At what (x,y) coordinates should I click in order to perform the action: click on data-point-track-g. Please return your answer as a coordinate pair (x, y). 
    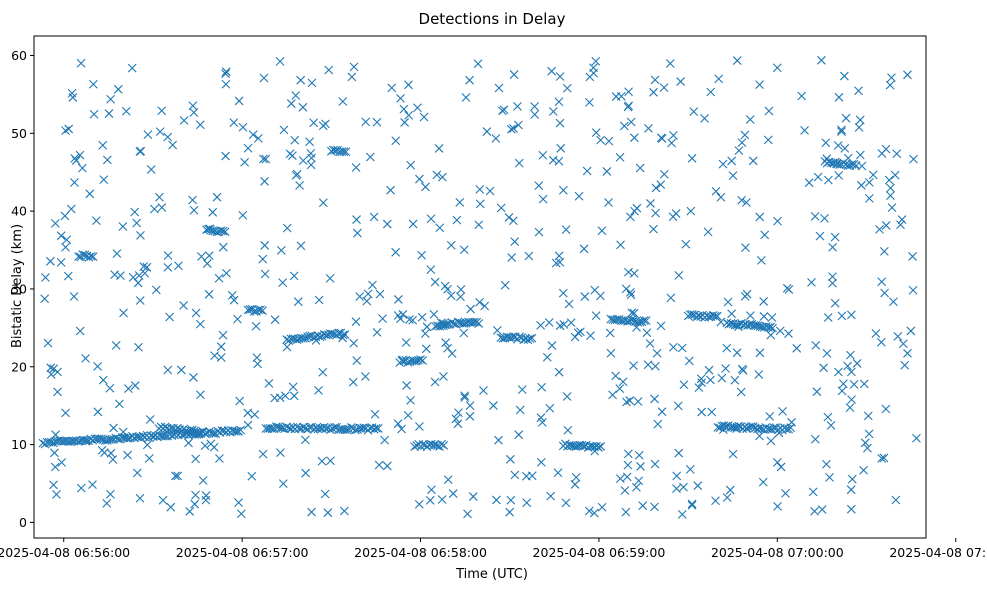
    Looking at the image, I should click on (582, 445).